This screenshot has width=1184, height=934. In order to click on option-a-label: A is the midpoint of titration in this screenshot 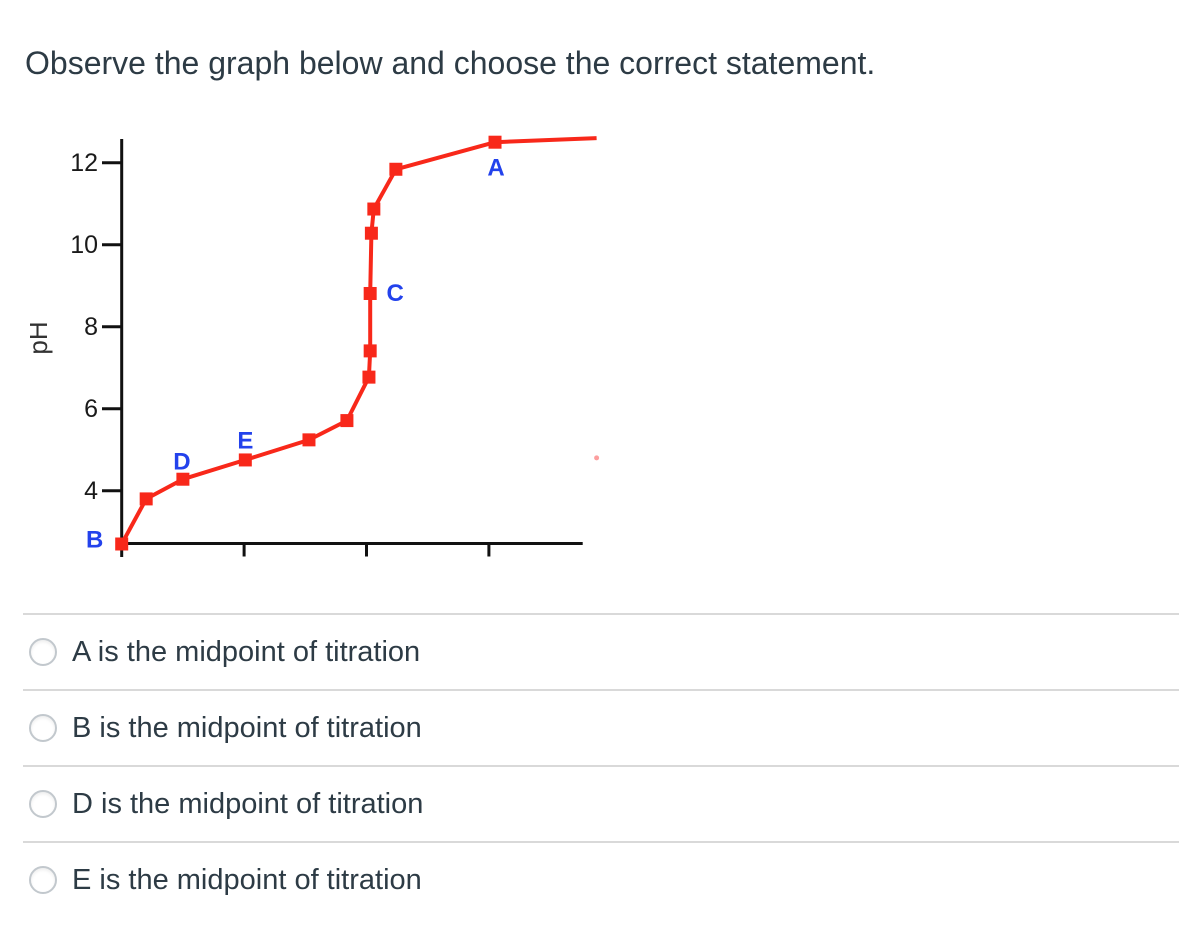, I will do `click(246, 651)`.